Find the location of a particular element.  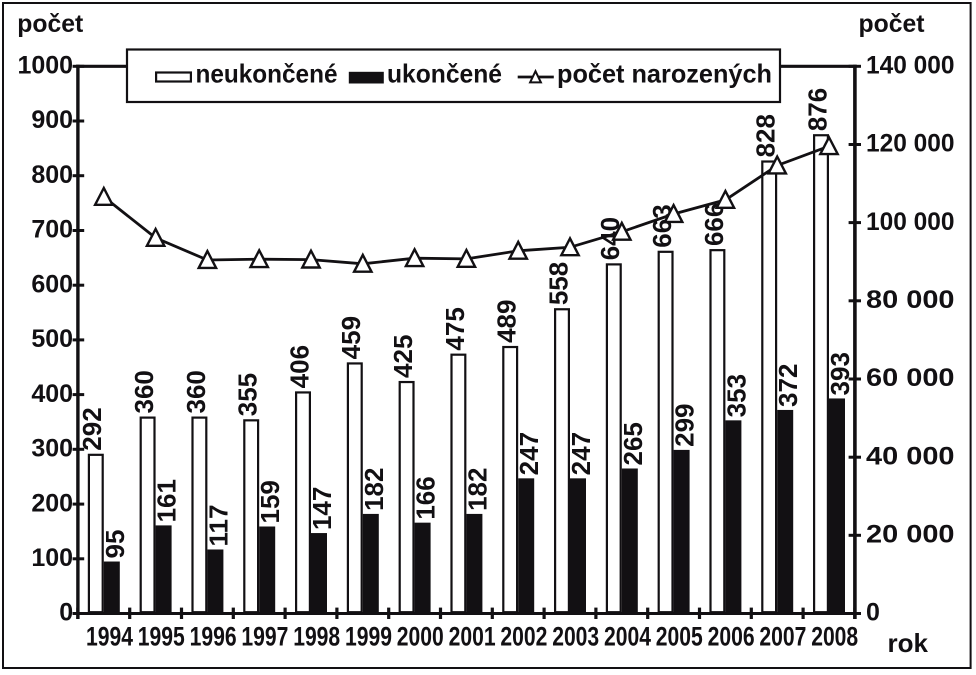

svg-text: 40 000 is located at coordinates (910, 456).